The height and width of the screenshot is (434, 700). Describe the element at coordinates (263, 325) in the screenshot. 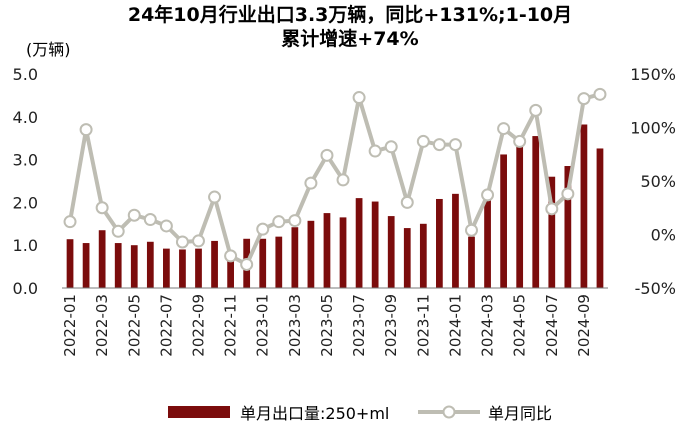

I see `x-tick-label: 2023-01` at that location.